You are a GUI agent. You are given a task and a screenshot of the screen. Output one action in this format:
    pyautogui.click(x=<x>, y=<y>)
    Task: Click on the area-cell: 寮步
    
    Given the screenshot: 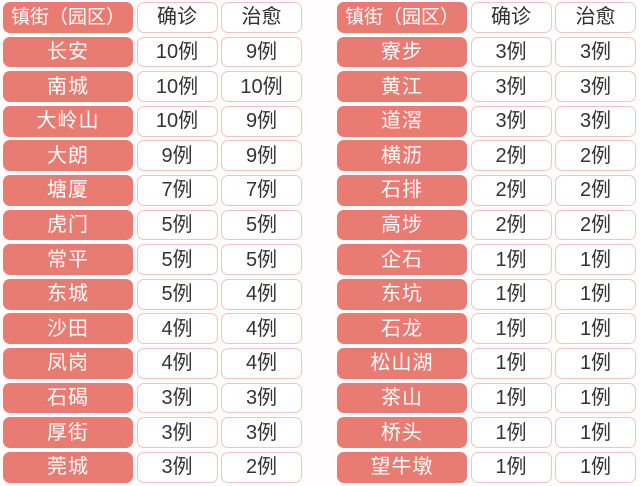 What is the action you would take?
    pyautogui.click(x=402, y=52)
    